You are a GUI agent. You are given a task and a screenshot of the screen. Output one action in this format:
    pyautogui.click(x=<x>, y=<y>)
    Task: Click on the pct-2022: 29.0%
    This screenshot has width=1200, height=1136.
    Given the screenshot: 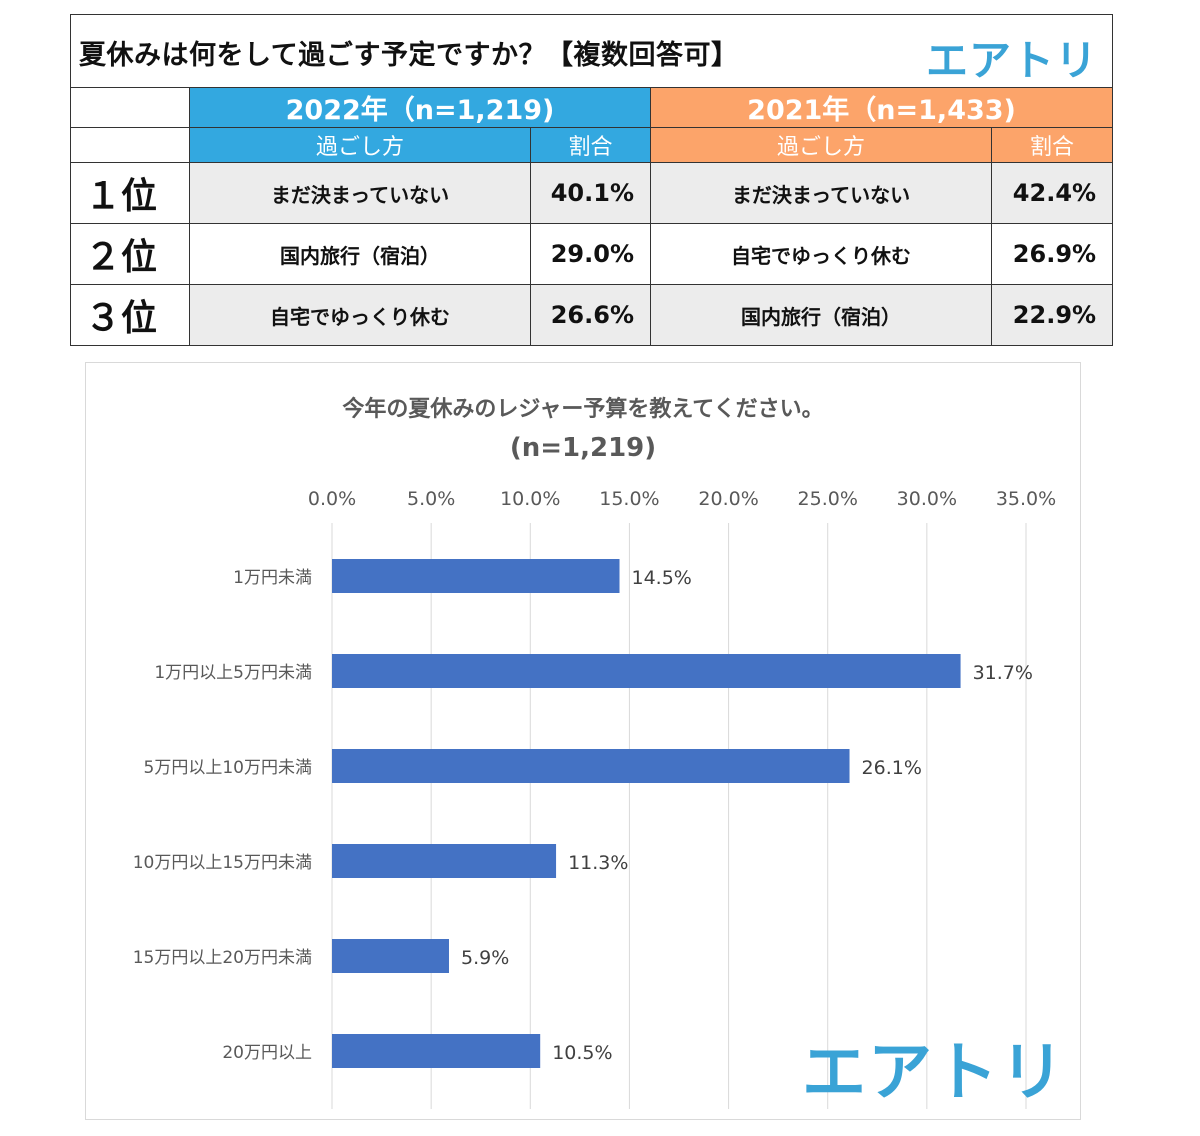 What is the action you would take?
    pyautogui.click(x=590, y=254)
    